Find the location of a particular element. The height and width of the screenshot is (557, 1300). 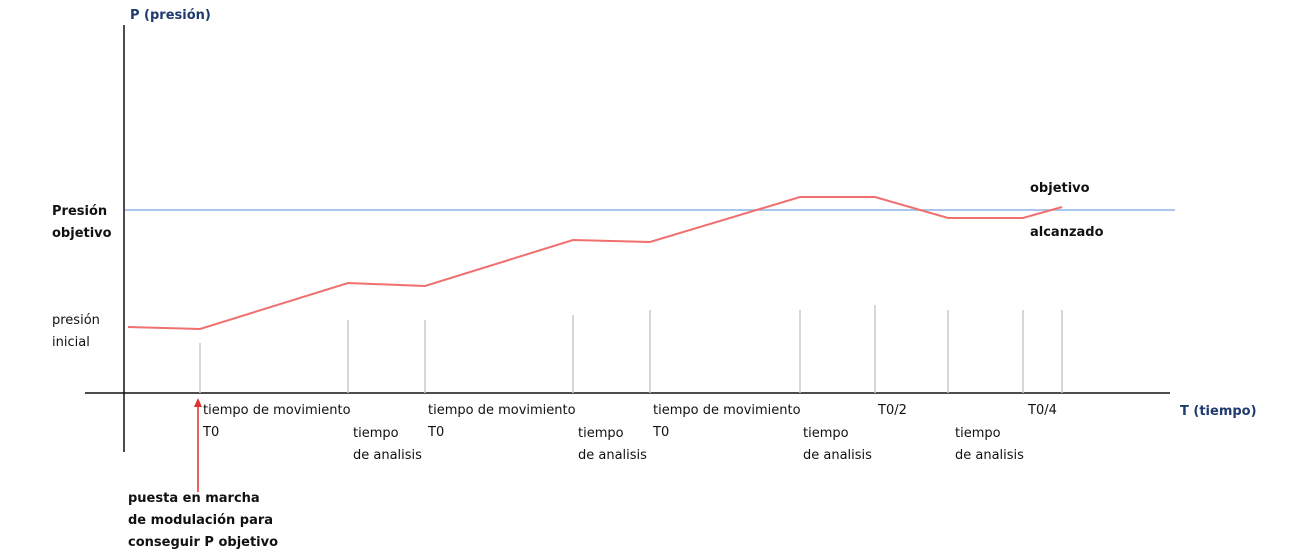

start-note: puesta en marcha is located at coordinates (194, 498).